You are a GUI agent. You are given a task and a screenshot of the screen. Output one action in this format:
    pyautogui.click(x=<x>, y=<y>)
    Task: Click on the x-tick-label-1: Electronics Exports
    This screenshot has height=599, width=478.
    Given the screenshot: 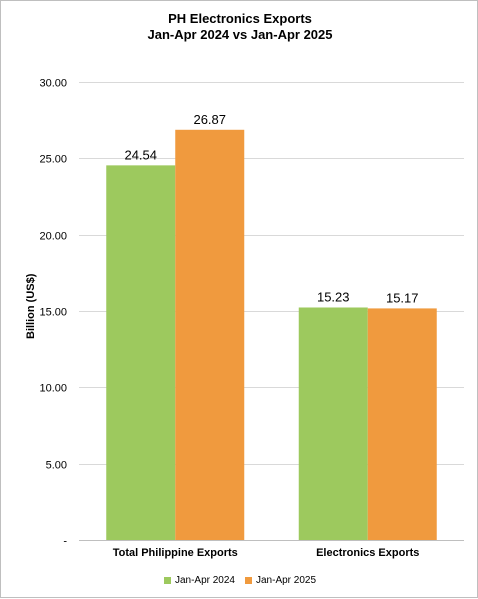 What is the action you would take?
    pyautogui.click(x=367, y=553)
    